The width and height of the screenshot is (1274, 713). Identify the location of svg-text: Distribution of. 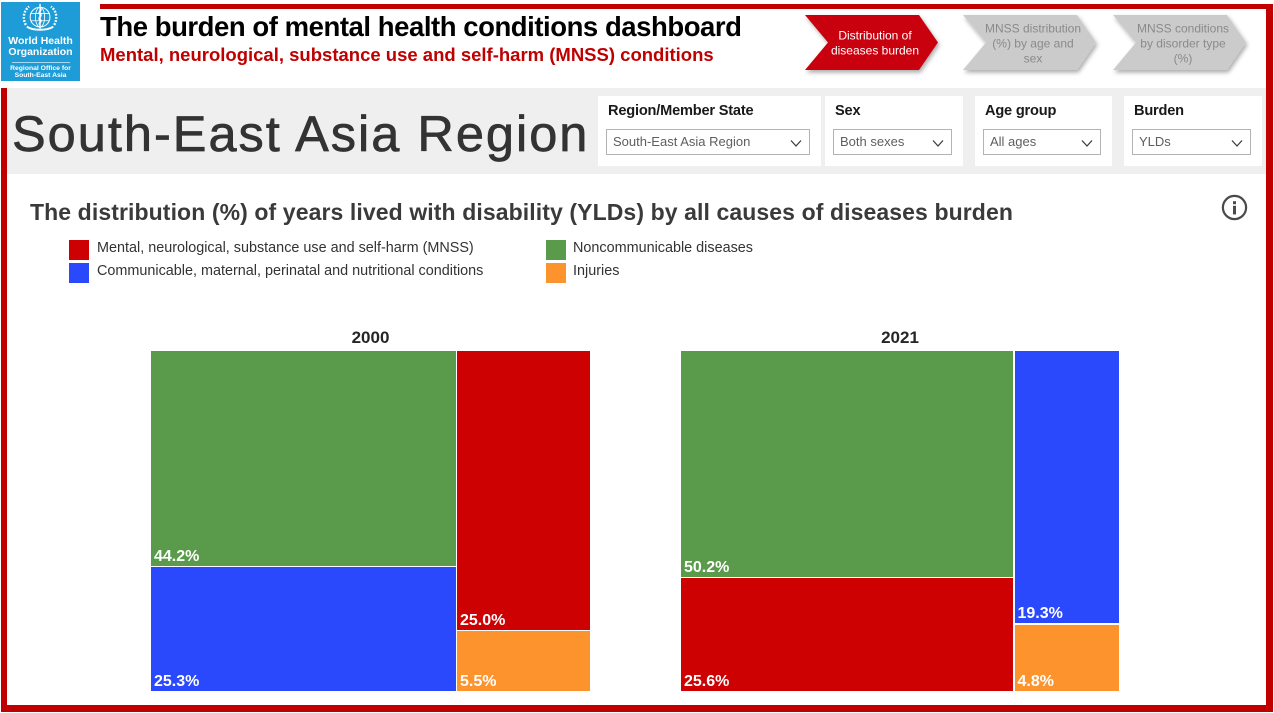
(875, 36).